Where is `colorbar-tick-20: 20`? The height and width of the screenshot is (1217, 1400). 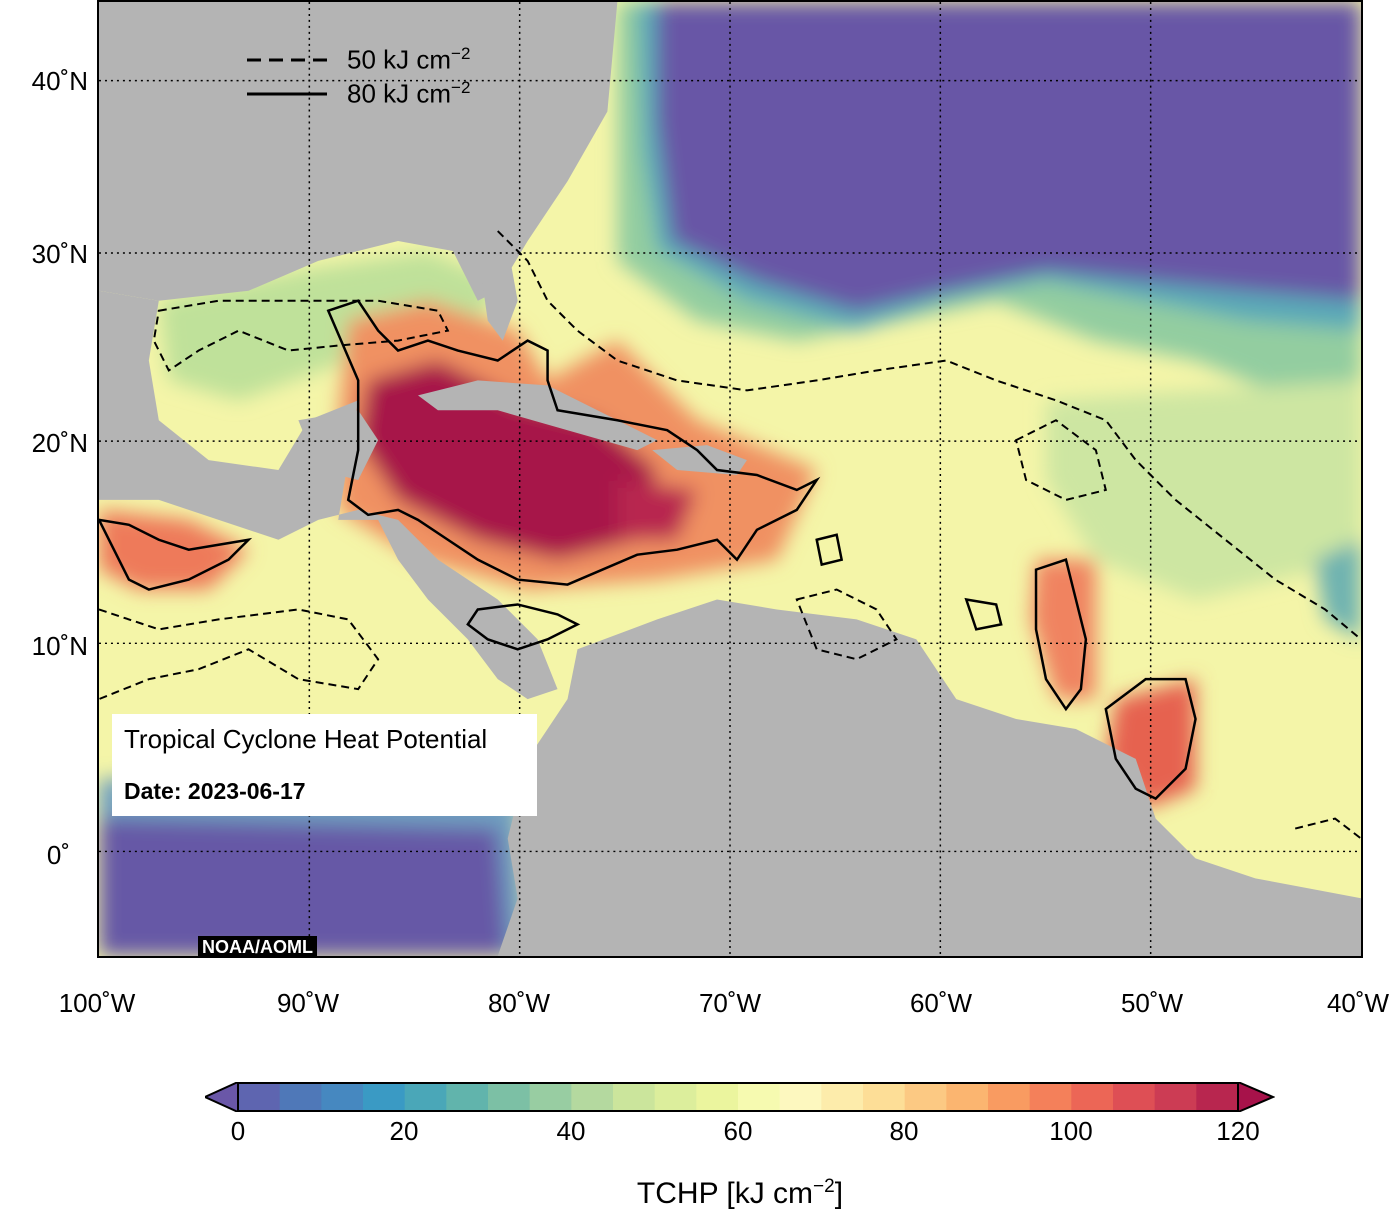 colorbar-tick-20: 20 is located at coordinates (404, 1131).